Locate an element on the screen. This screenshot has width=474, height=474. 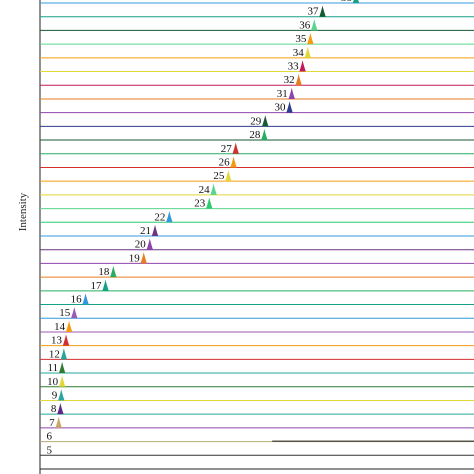
series-label-35: 35 is located at coordinates (301, 39).